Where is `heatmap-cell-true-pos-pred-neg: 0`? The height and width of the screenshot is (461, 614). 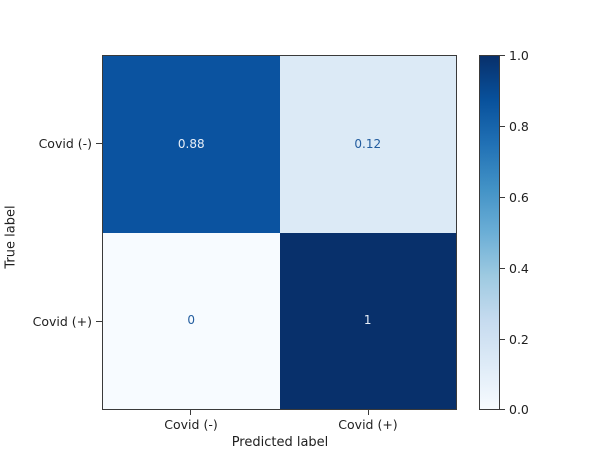
heatmap-cell-true-pos-pred-neg: 0 is located at coordinates (191, 320).